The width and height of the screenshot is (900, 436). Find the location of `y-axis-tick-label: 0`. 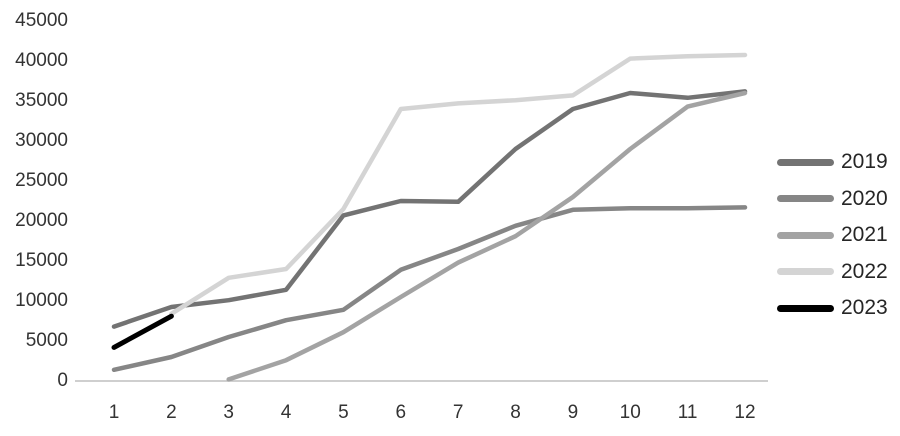

y-axis-tick-label: 0 is located at coordinates (62, 380).